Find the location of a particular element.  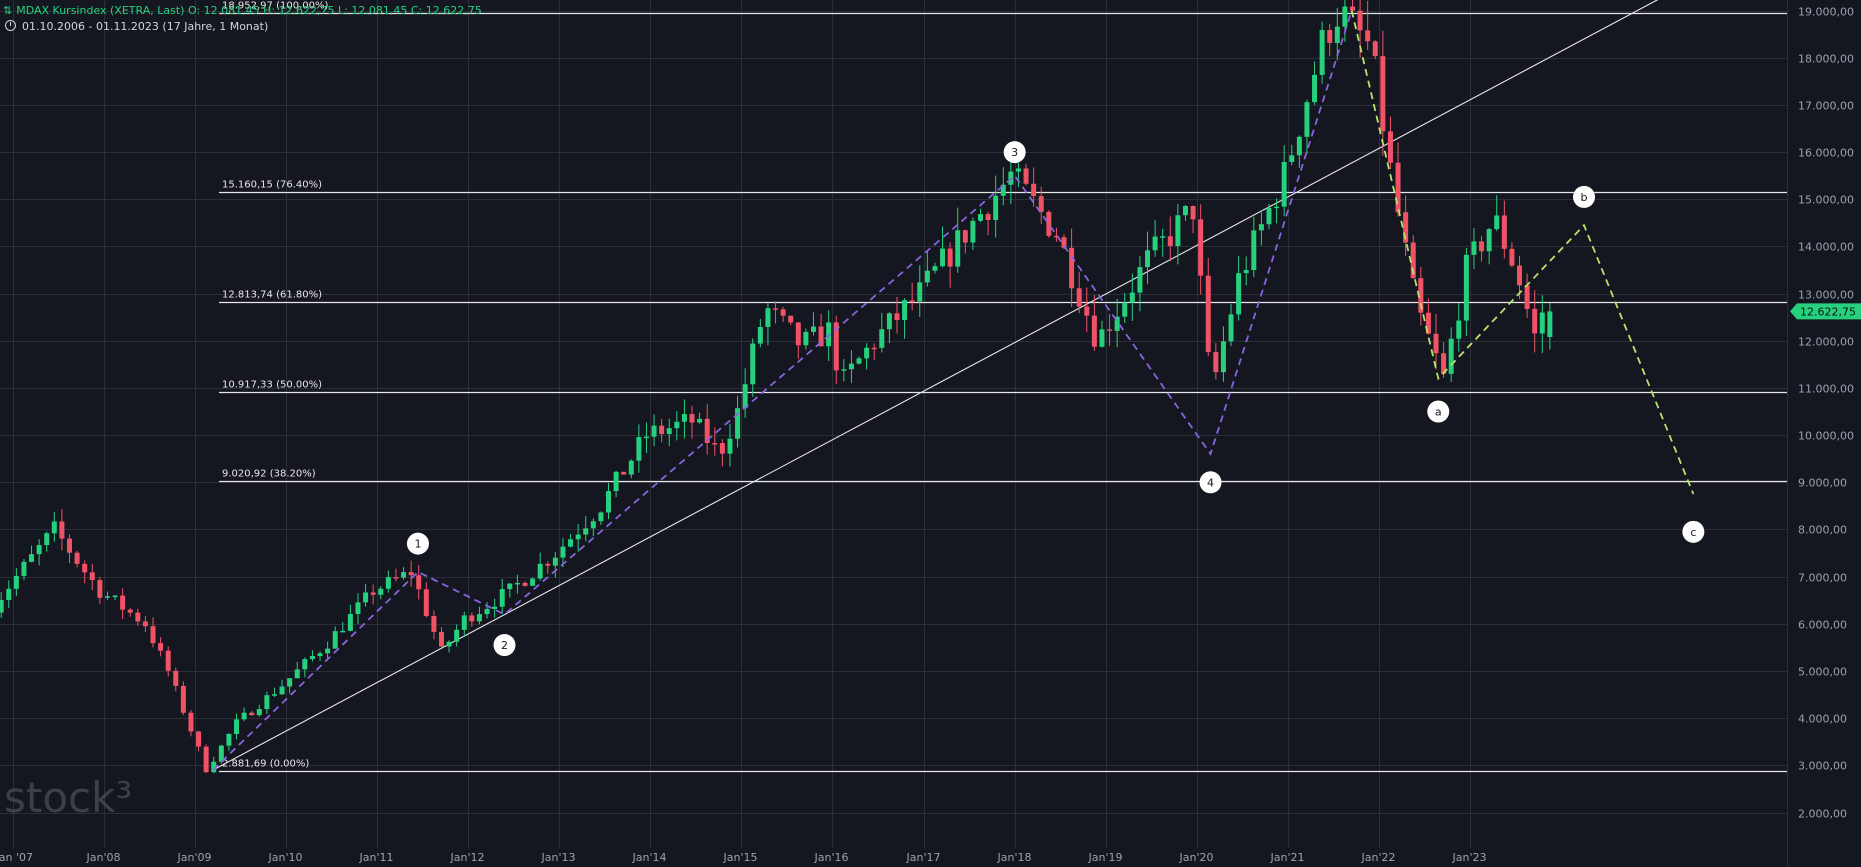

price-tick-label: 2.000,00 is located at coordinates (1822, 814).